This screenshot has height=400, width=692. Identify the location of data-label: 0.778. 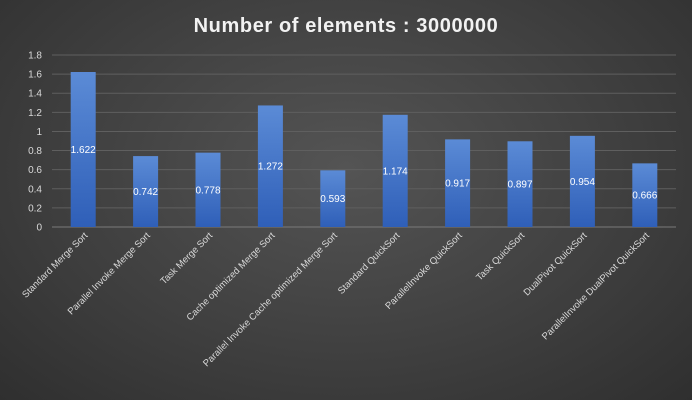
(207, 190).